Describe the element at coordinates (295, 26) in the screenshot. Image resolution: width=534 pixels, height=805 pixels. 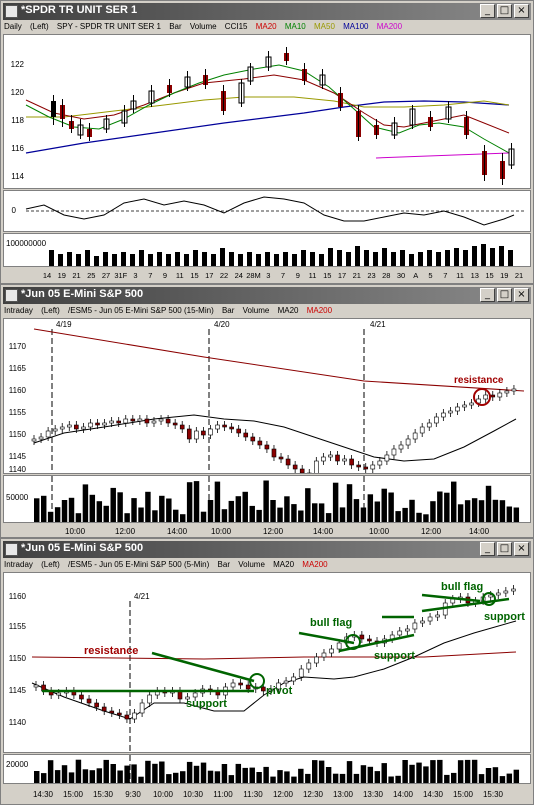
I see `legend-ma10: MA10` at that location.